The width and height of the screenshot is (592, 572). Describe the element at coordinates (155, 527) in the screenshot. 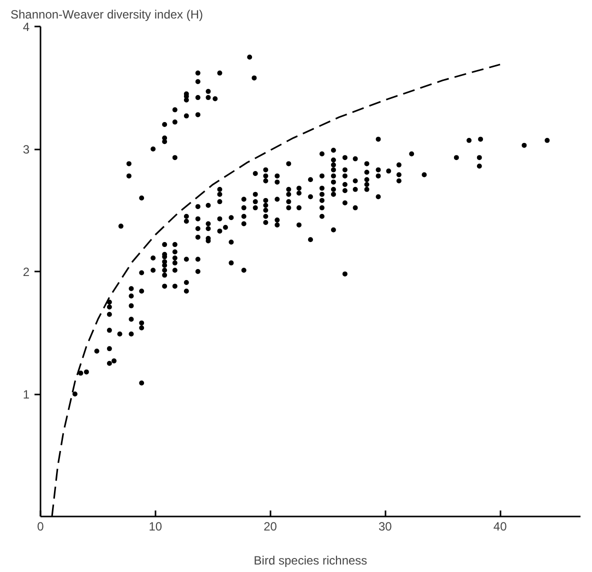

I see `x-tick-label: 10` at that location.